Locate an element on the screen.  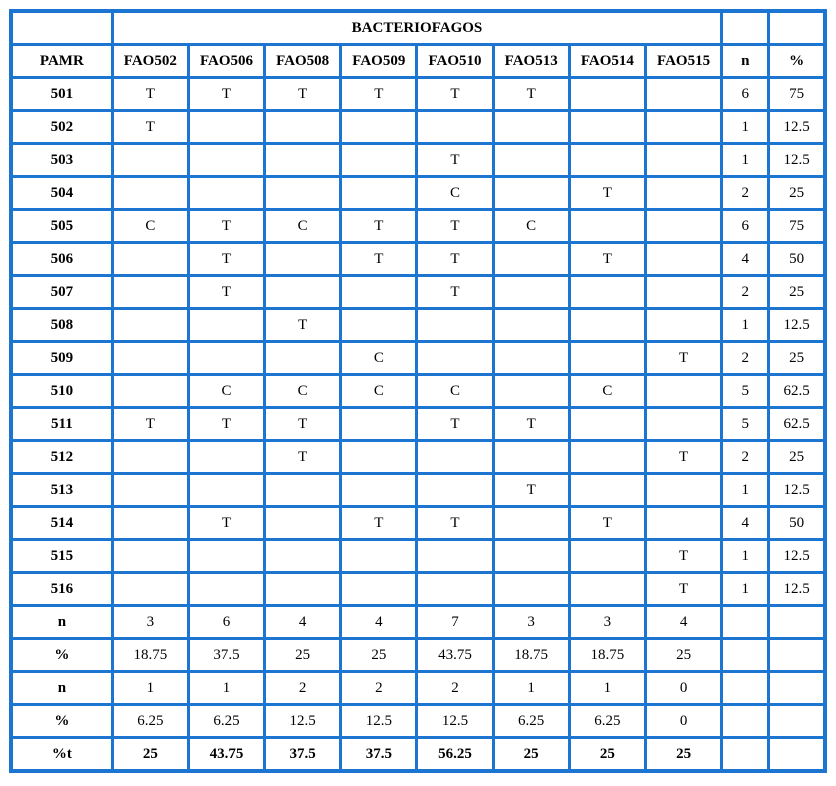
summary-3-n-empty is located at coordinates (745, 721).